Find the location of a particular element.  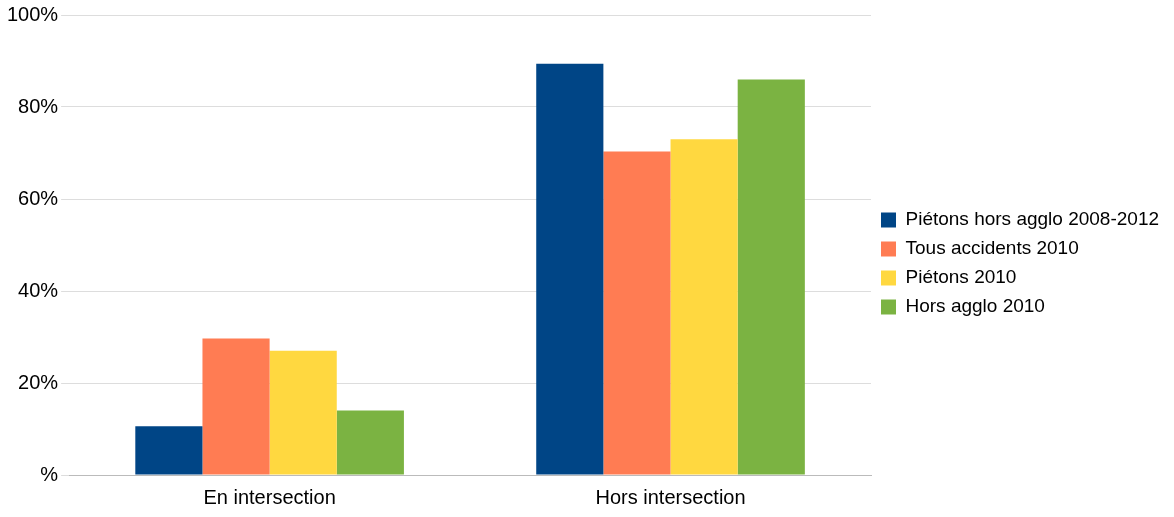

y-tick-label: 100% is located at coordinates (33, 13).